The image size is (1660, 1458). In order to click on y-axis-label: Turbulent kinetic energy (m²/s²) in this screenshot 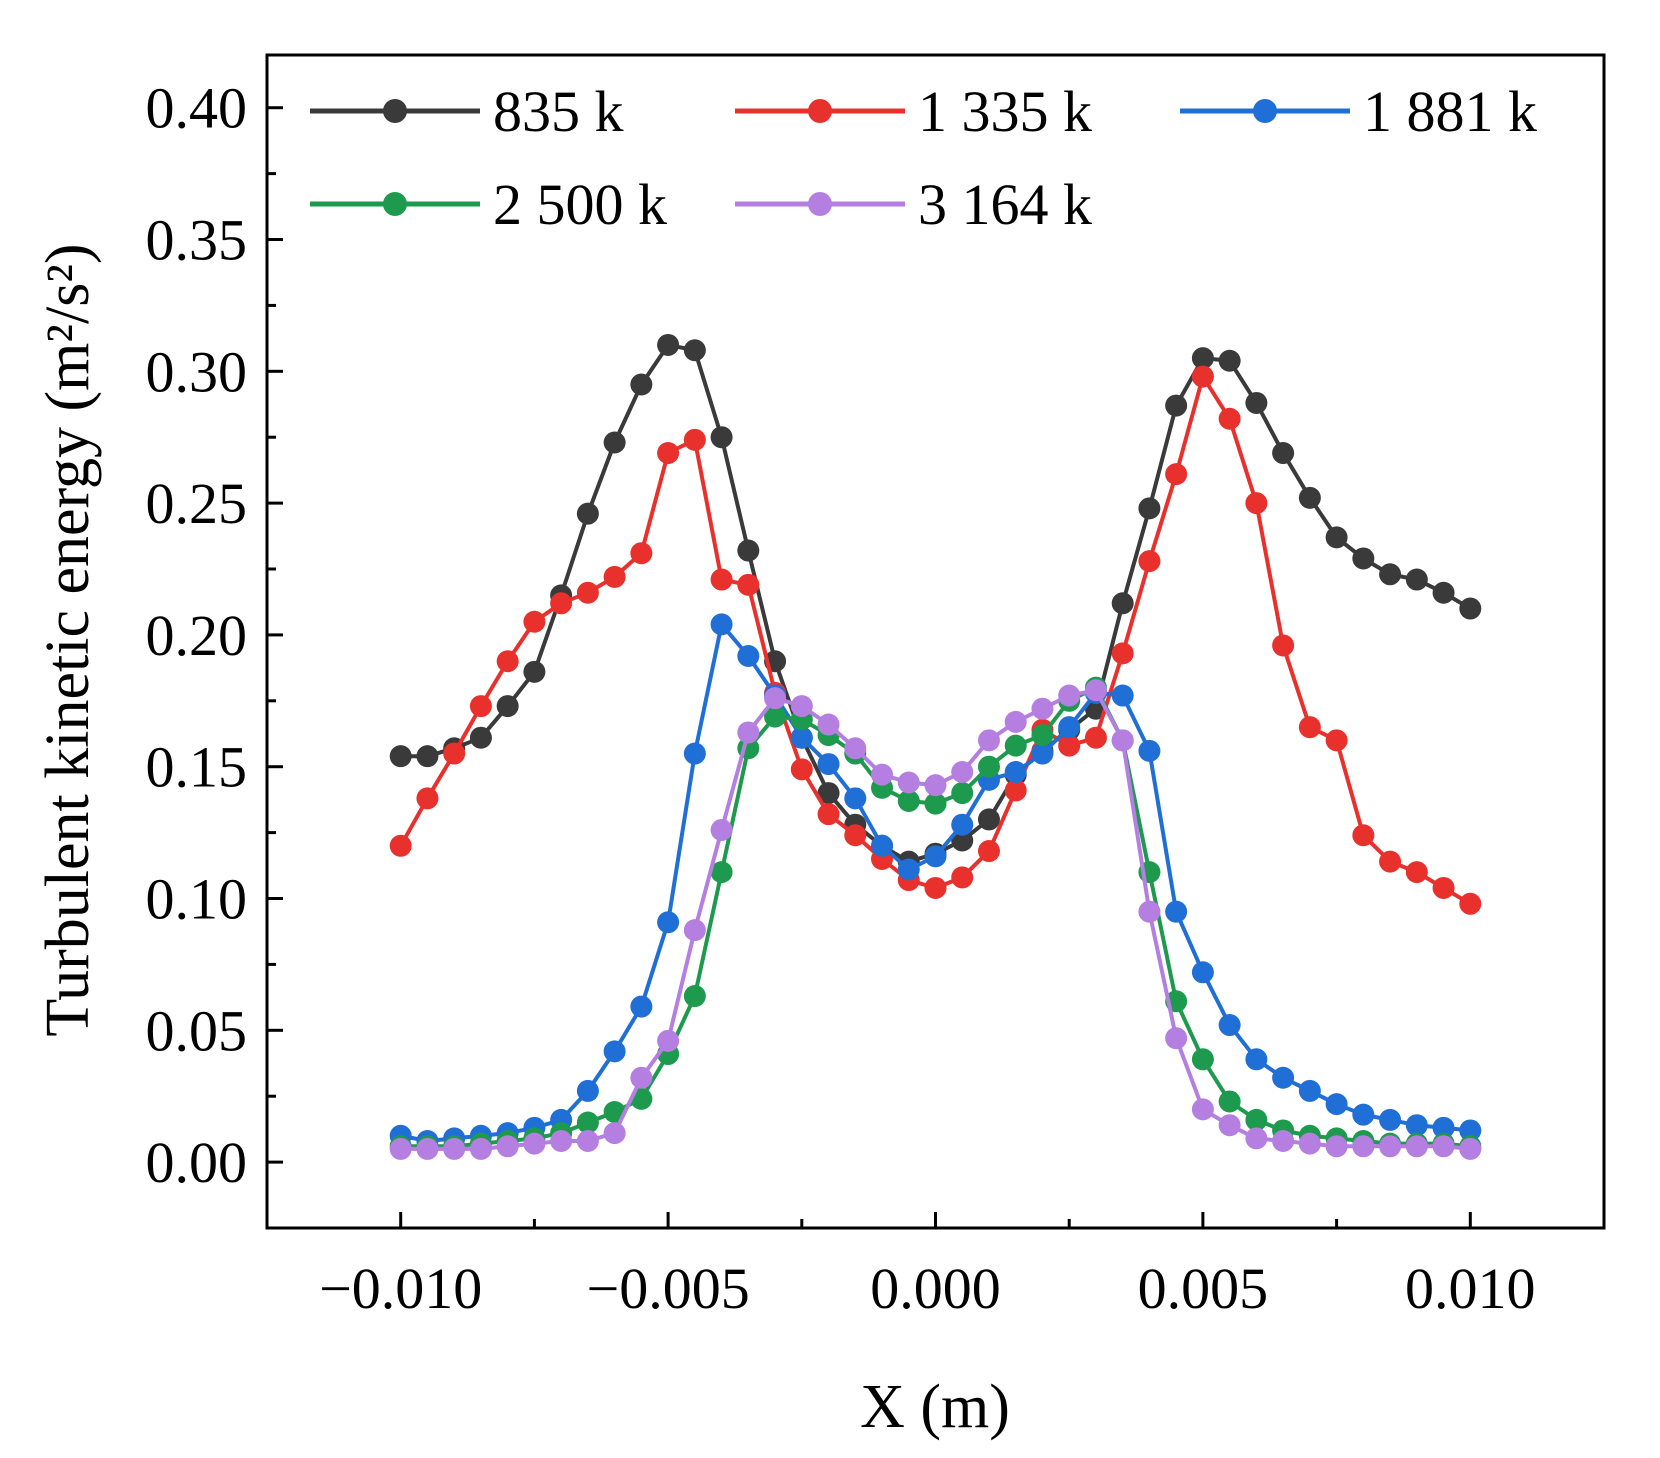, I will do `click(68, 639)`.